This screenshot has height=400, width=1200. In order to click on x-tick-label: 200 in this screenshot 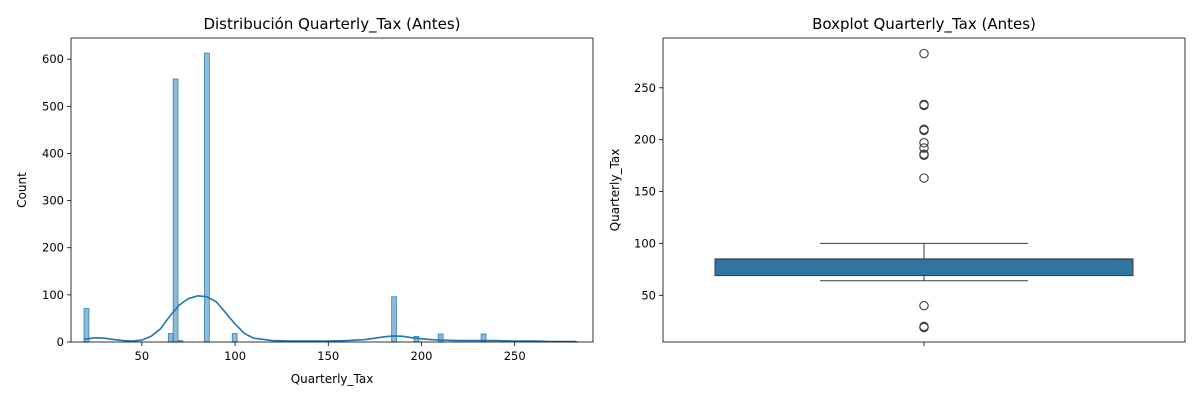, I will do `click(422, 356)`.